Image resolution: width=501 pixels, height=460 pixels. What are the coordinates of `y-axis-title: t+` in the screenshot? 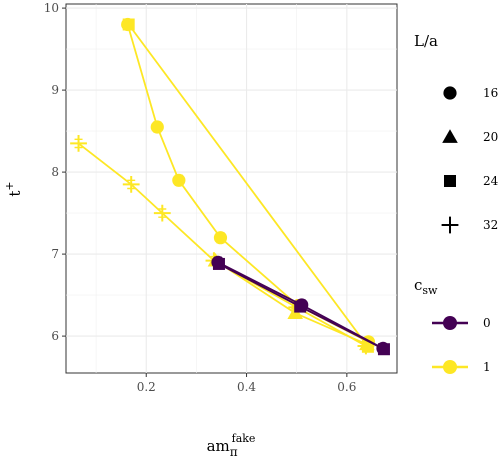 It's located at (13, 188).